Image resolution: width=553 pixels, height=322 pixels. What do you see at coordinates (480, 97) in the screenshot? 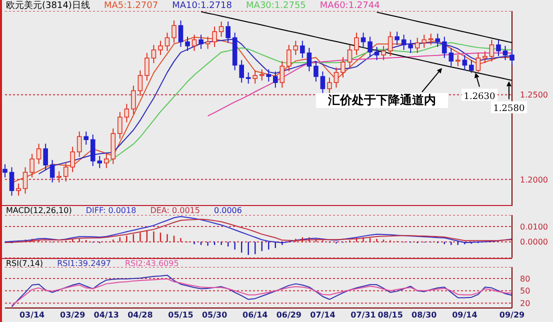
I see `annotation: 1.2630` at bounding box center [480, 97].